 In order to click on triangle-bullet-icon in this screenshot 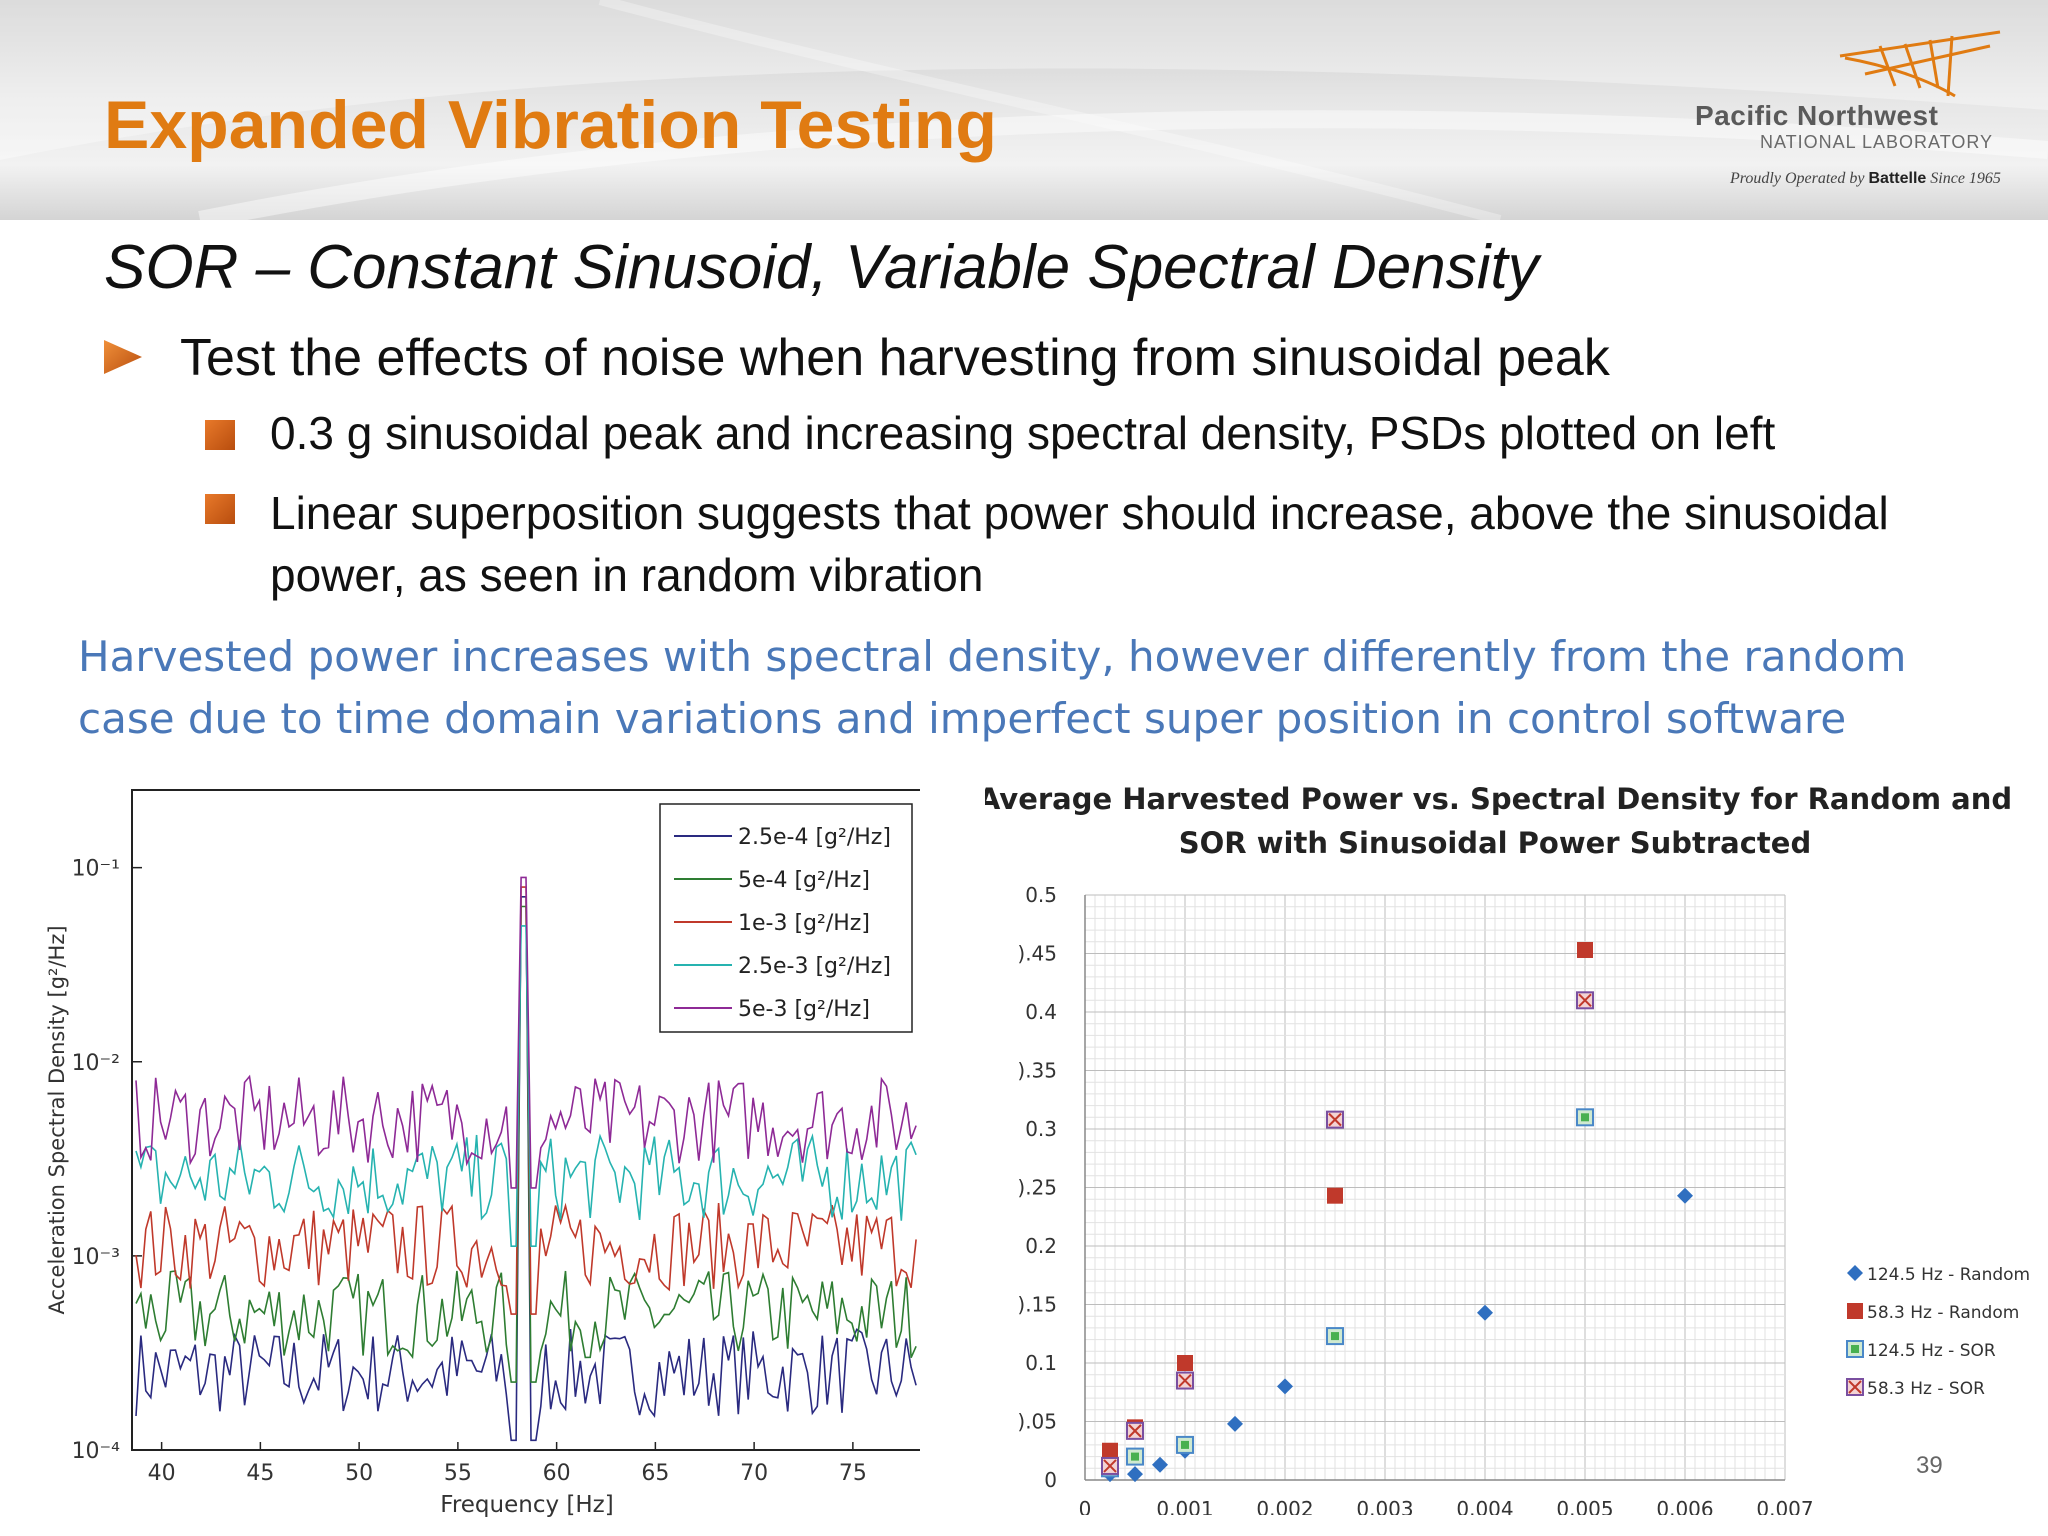, I will do `click(123, 357)`.